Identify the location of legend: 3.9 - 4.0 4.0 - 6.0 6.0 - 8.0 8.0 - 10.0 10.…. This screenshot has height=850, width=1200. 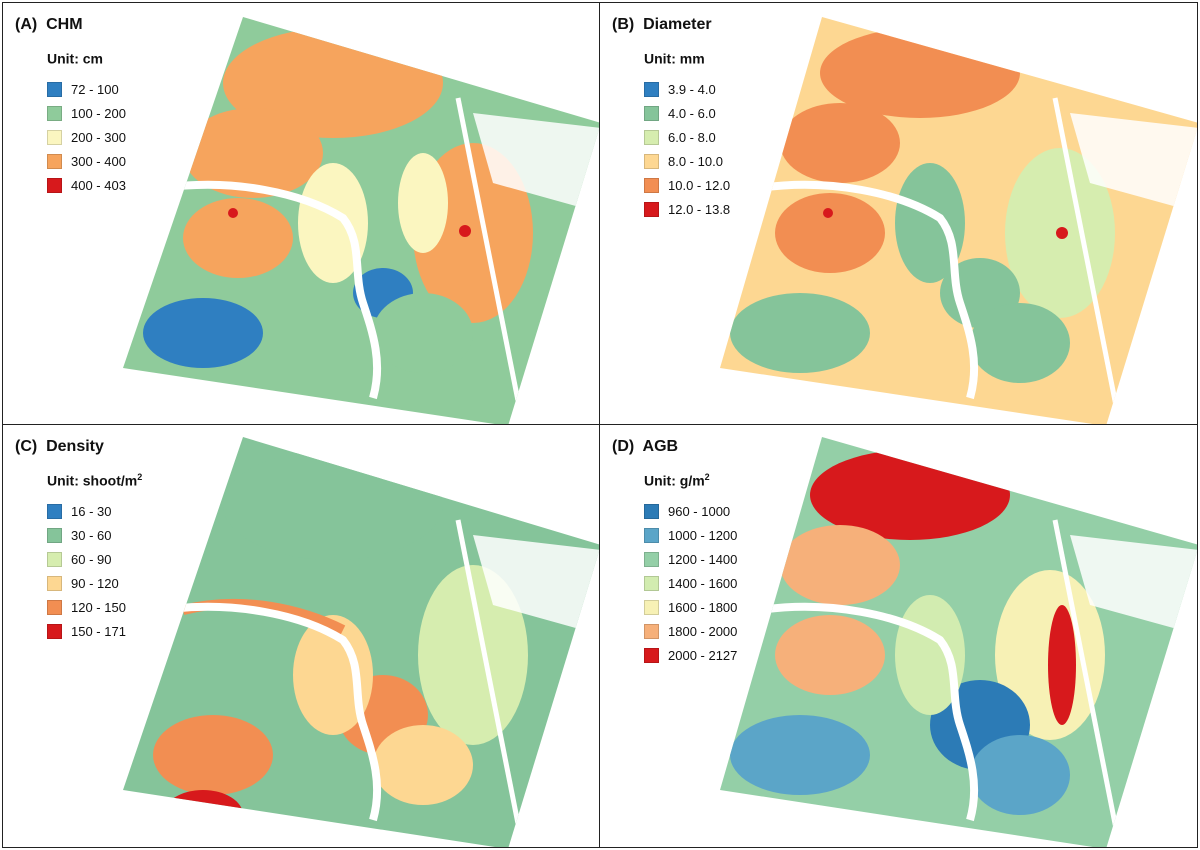
(687, 149).